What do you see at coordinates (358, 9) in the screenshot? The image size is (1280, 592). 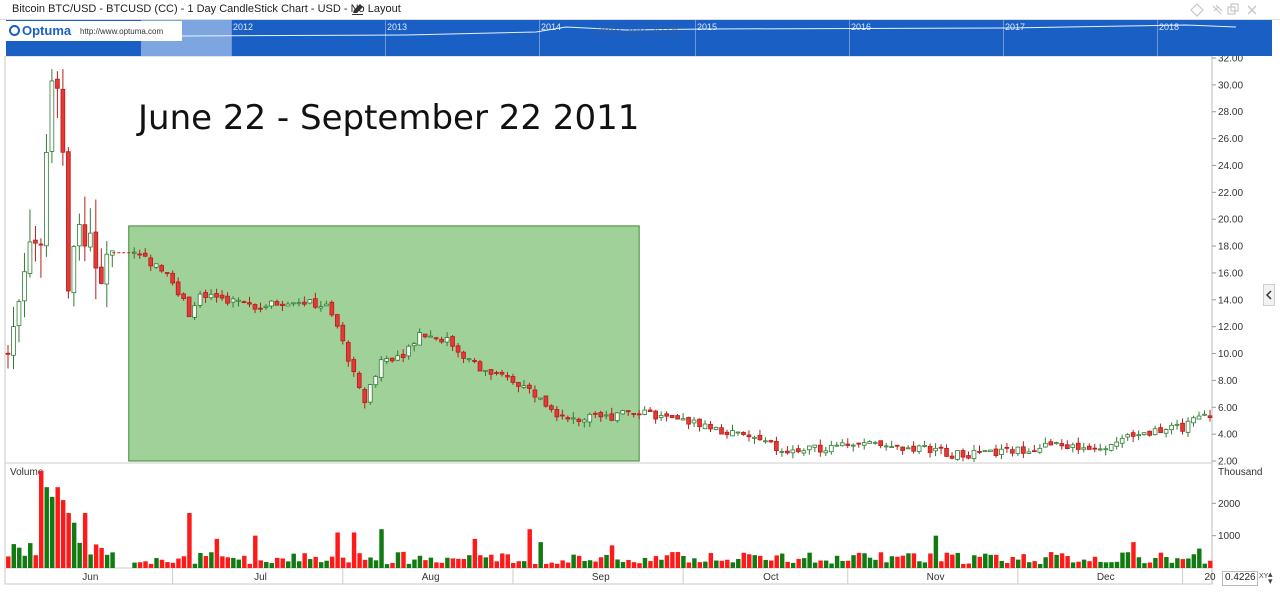 I see `pencil-icon` at bounding box center [358, 9].